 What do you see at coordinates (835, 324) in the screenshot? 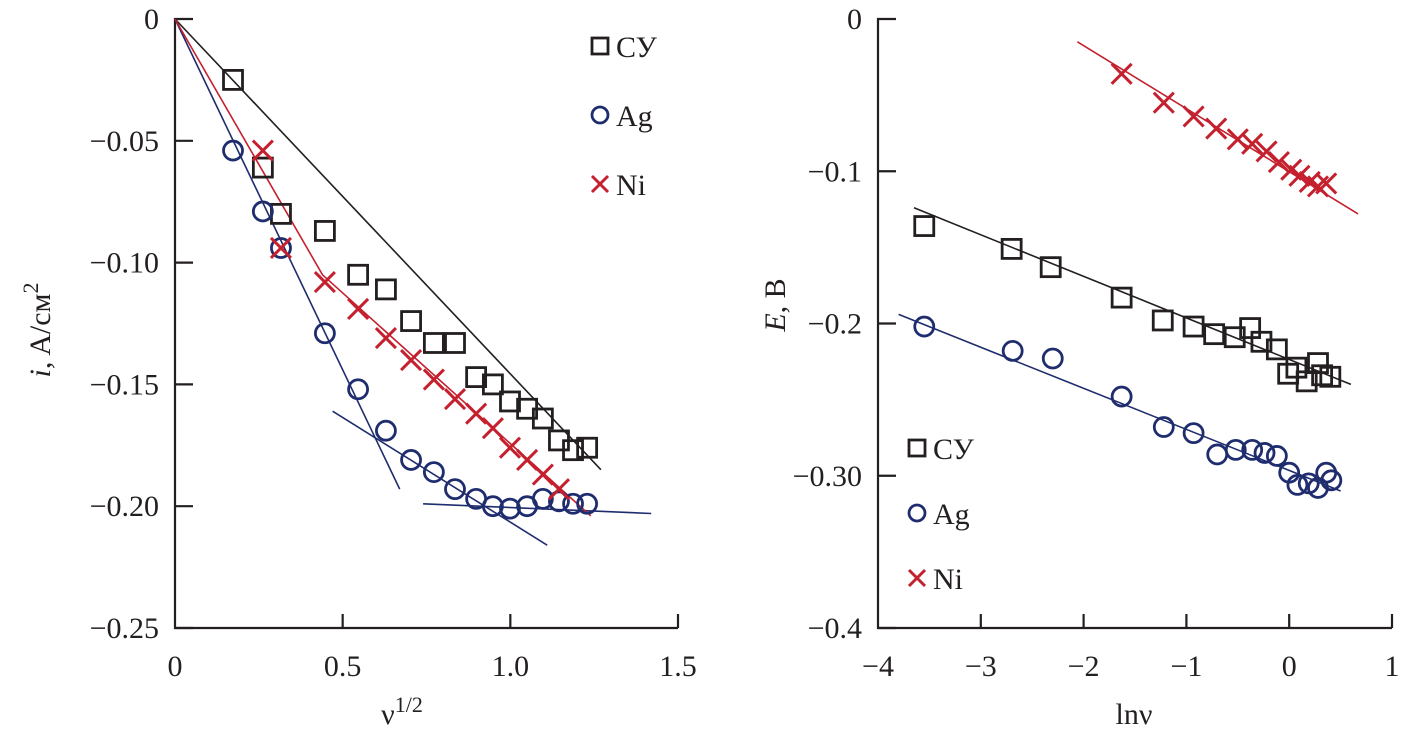
I see `y-tick-label: −0.2` at bounding box center [835, 324].